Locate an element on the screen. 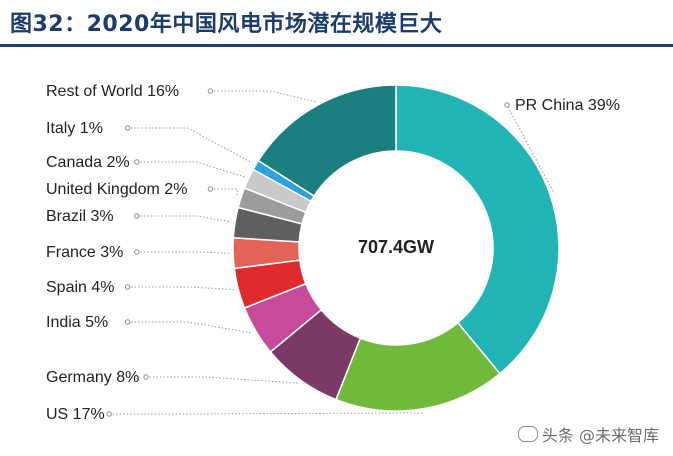 The height and width of the screenshot is (456, 673). leader-dot-canada is located at coordinates (137, 162).